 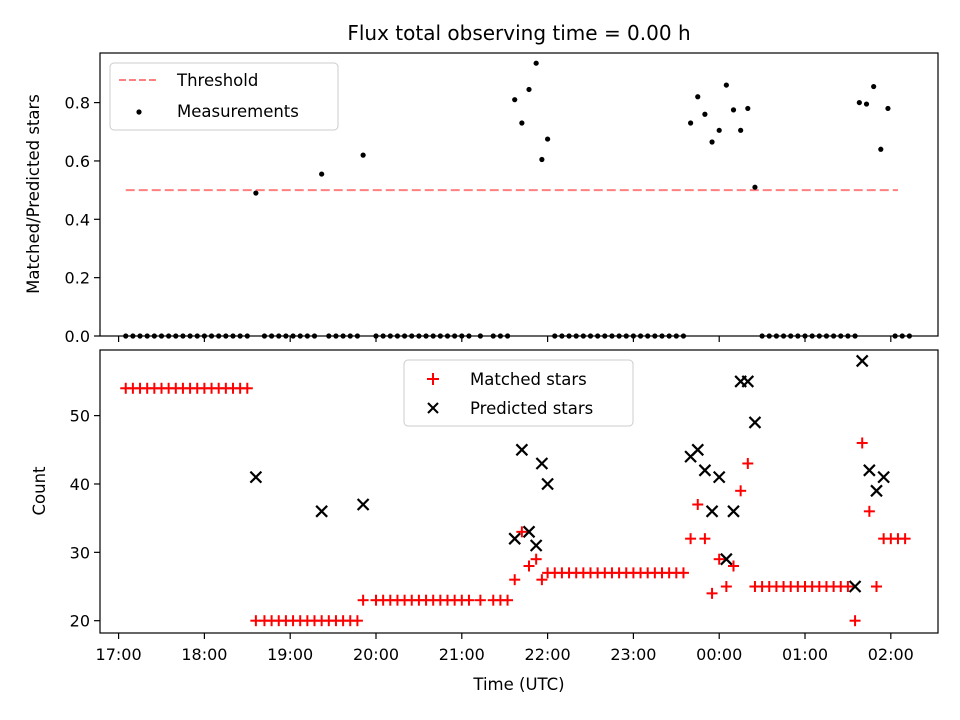 I want to click on top-y-ticks: 0.0 0.2 0.4 0.6 0.8, so click(x=82, y=220).